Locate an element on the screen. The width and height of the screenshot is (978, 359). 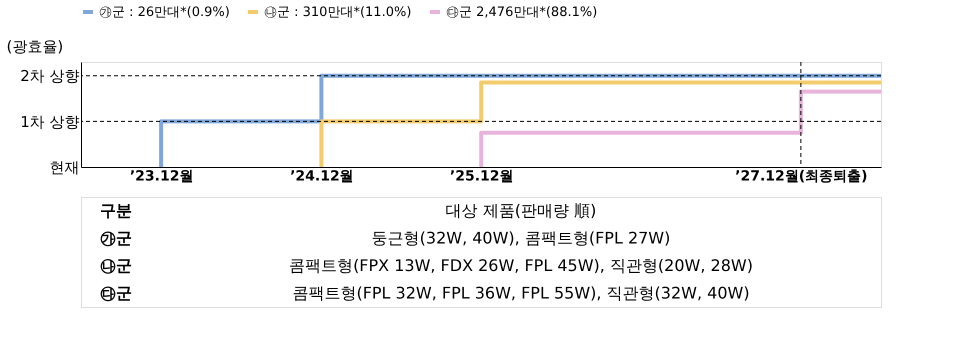
x-tick-label: ’25.12월 is located at coordinates (482, 176).